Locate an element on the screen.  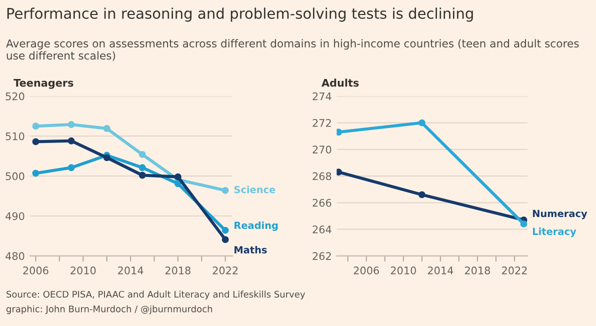
y-tick-label: 264 is located at coordinates (322, 230).